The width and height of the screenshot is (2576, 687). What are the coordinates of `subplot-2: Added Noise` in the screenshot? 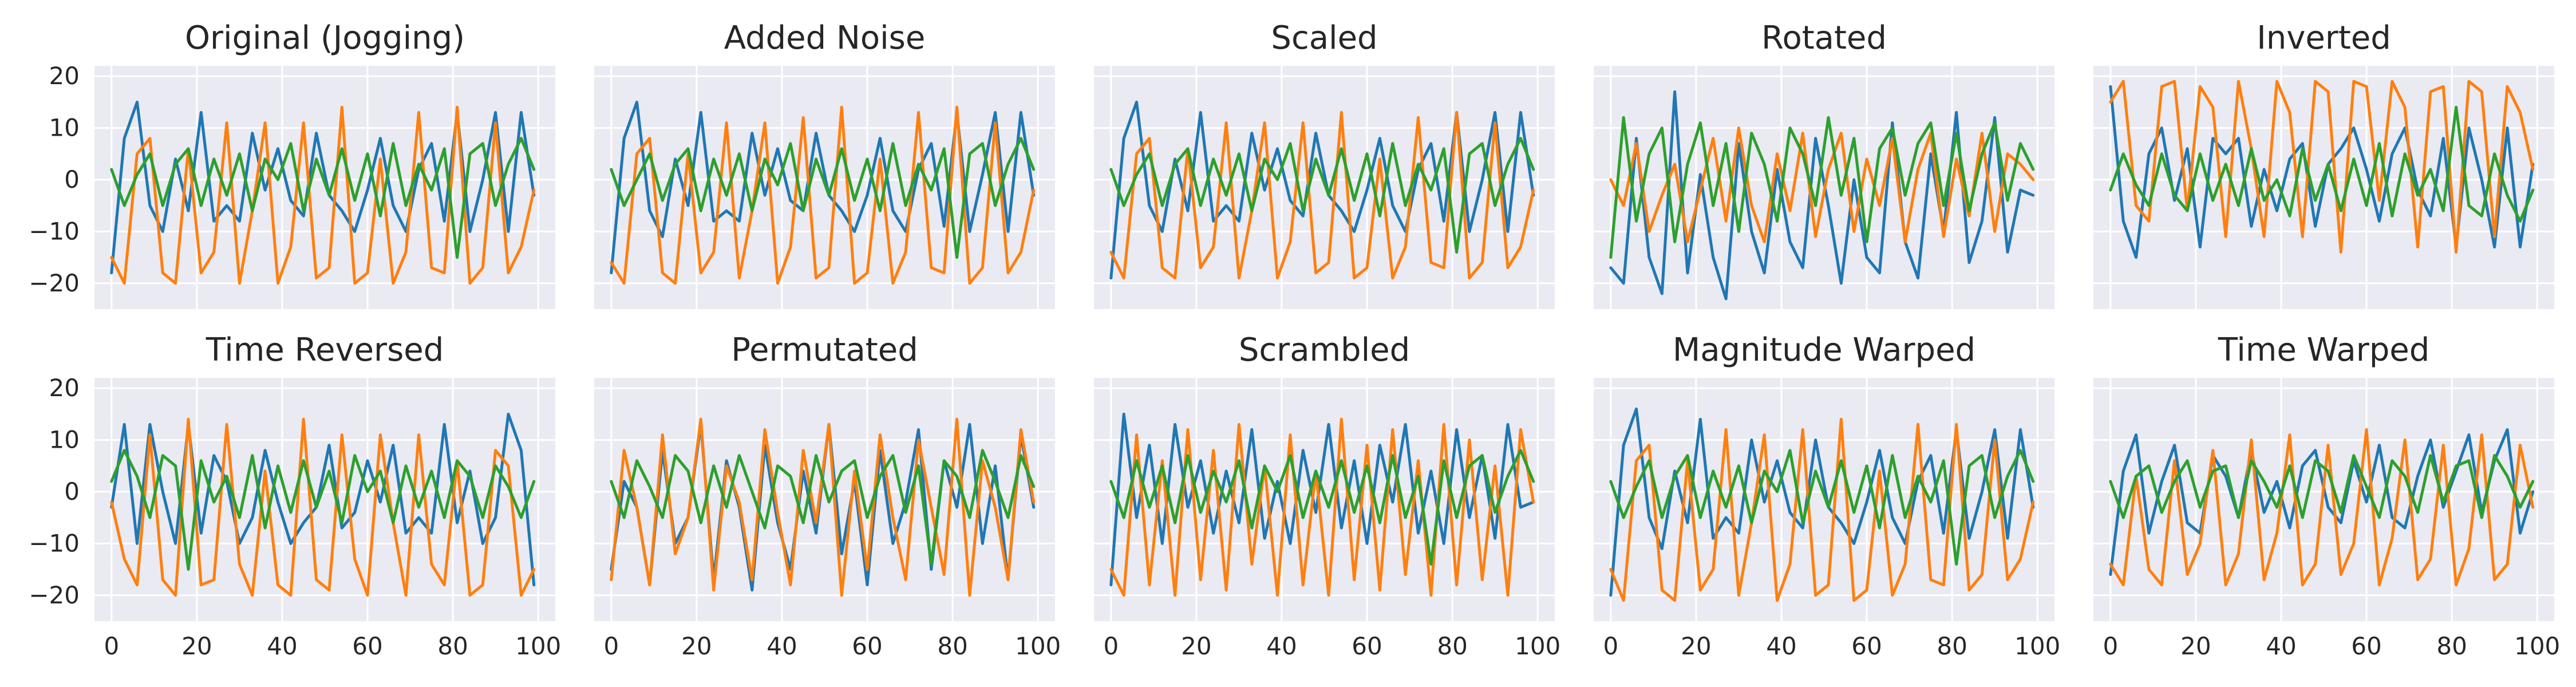 It's located at (824, 164).